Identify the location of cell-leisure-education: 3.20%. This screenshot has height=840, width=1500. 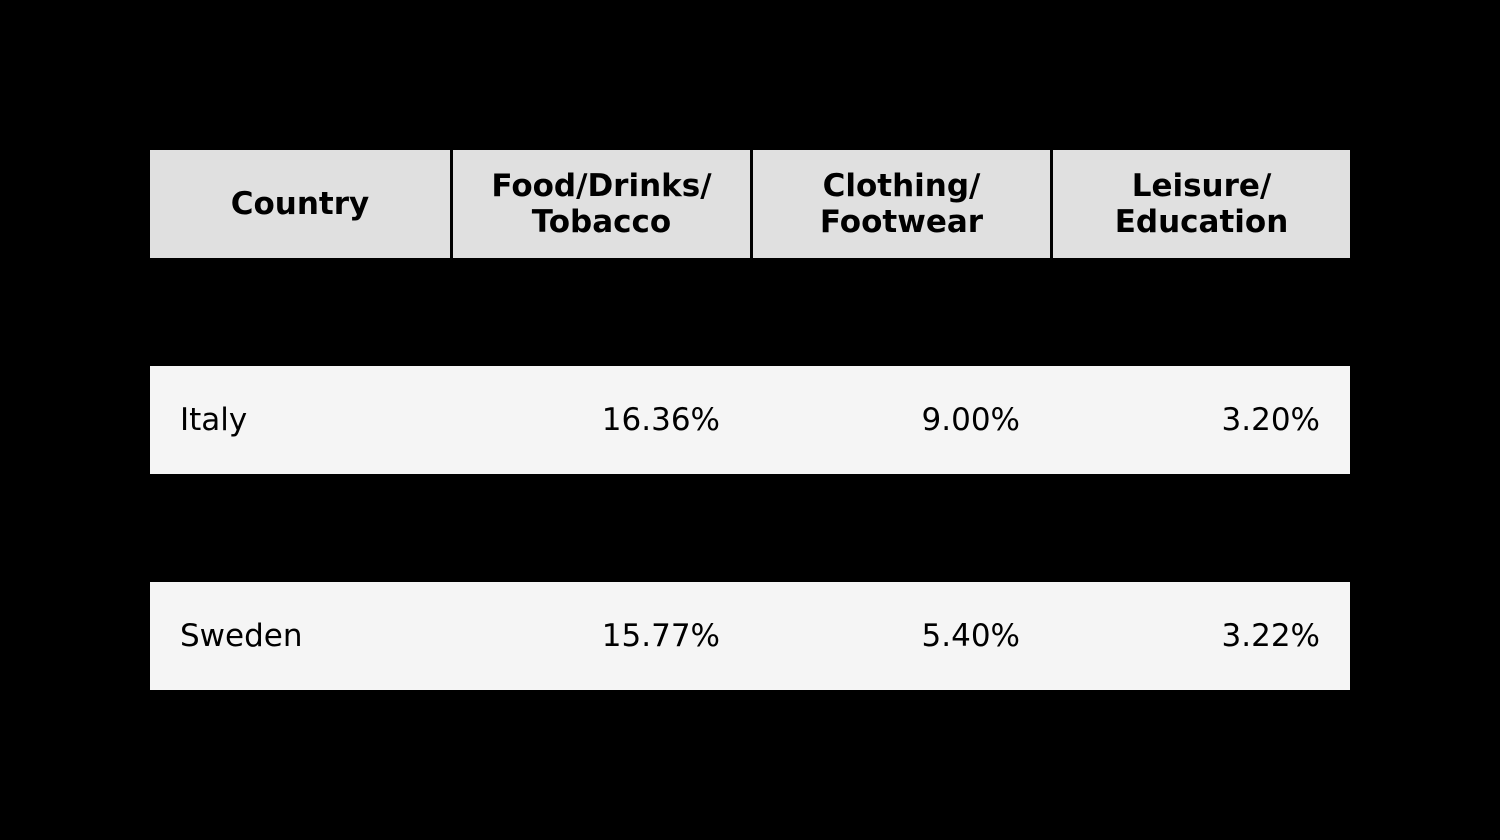
(1270, 420).